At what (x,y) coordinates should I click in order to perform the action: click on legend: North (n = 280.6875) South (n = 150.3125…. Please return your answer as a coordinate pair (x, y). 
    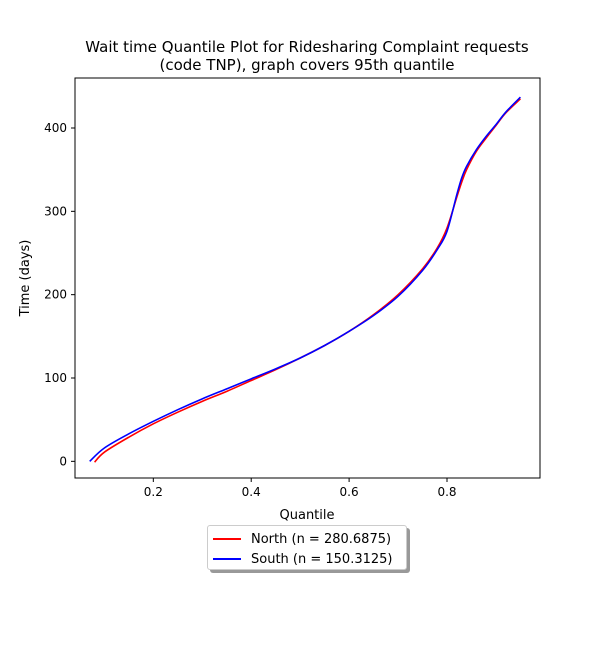
    Looking at the image, I should click on (307, 547).